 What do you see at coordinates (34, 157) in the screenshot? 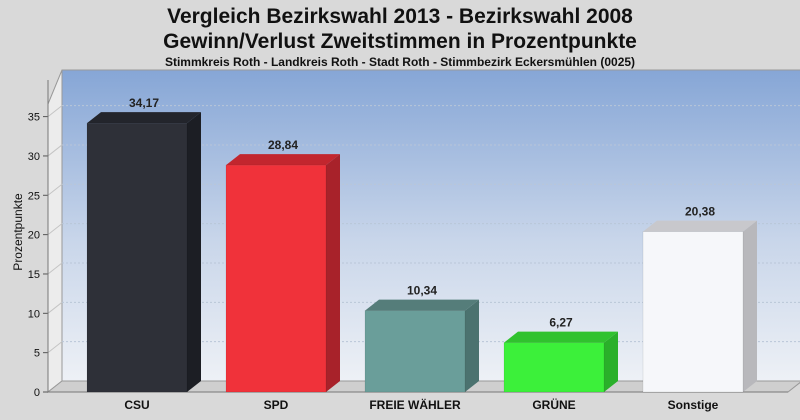
I see `y-tick-label: 30` at bounding box center [34, 157].